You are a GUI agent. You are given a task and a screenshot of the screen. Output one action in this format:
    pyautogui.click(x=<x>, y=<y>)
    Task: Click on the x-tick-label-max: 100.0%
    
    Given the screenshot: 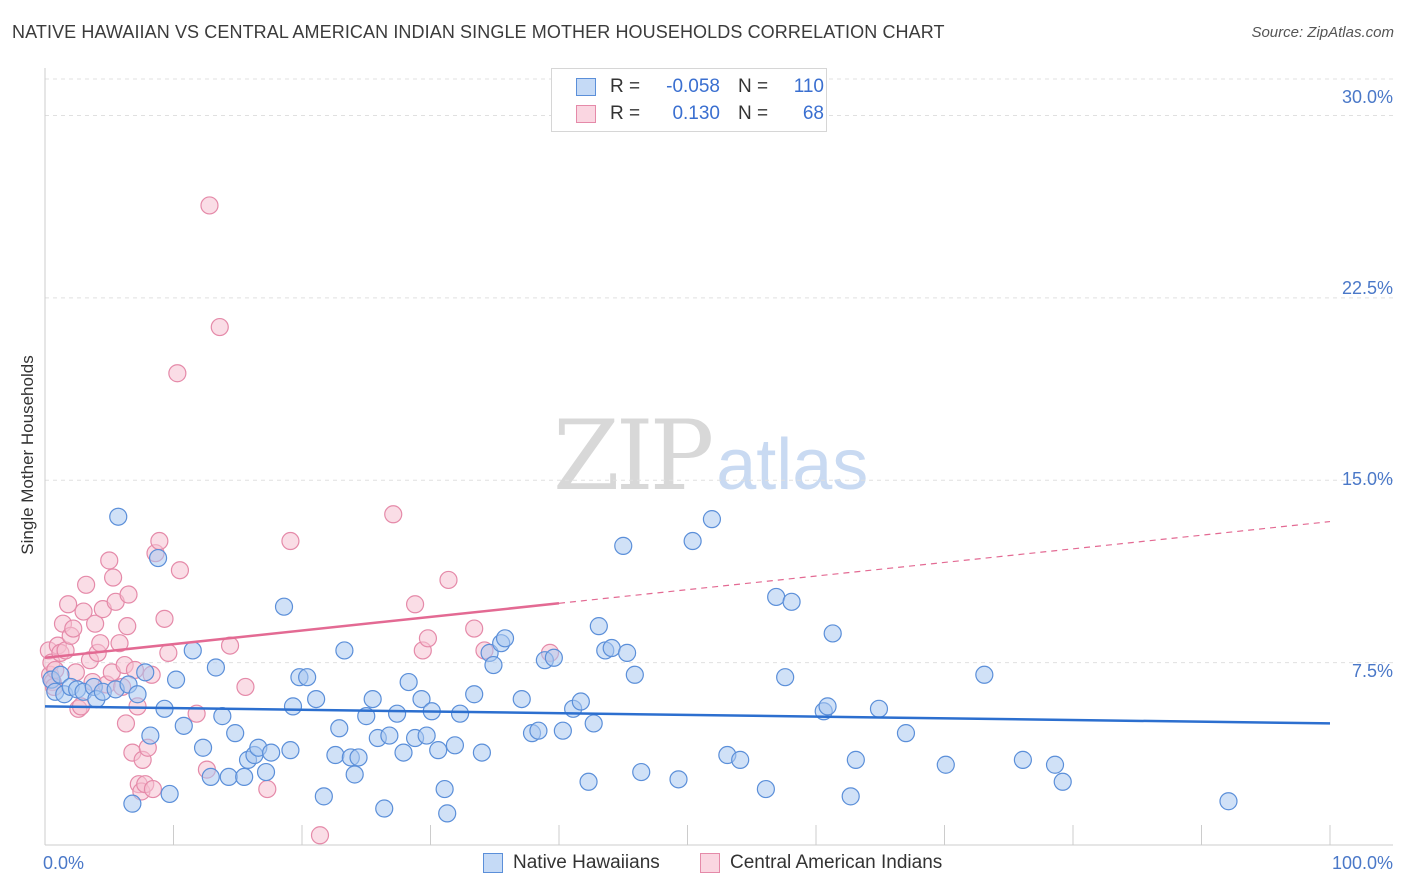 What is the action you would take?
    pyautogui.click(x=1362, y=863)
    